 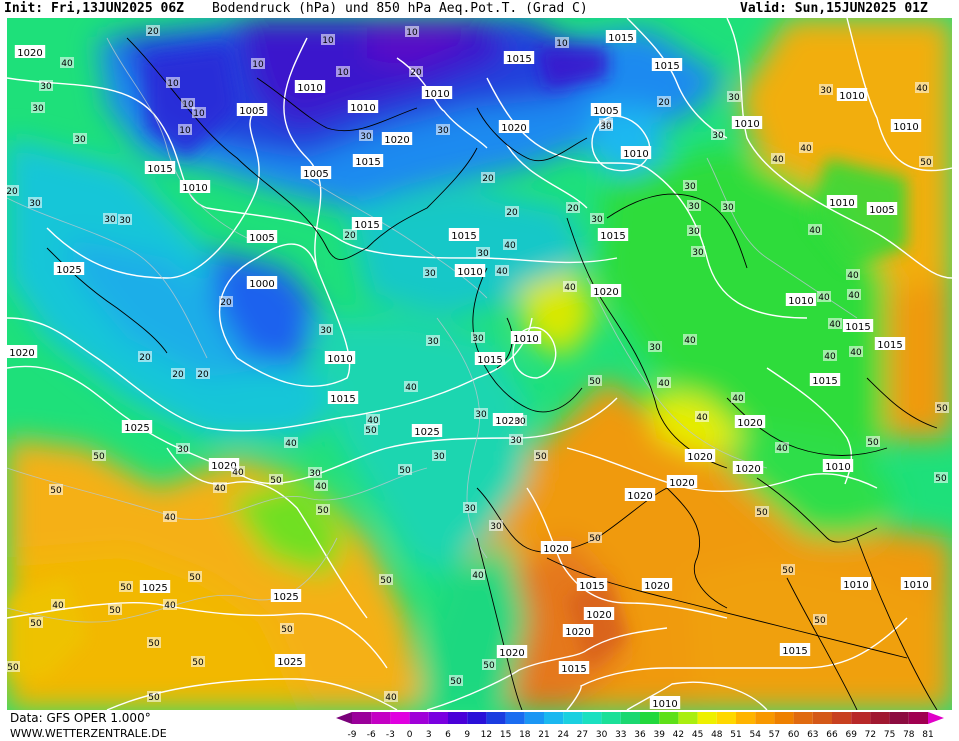 I want to click on legend-tick-label: 30, so click(x=602, y=735).